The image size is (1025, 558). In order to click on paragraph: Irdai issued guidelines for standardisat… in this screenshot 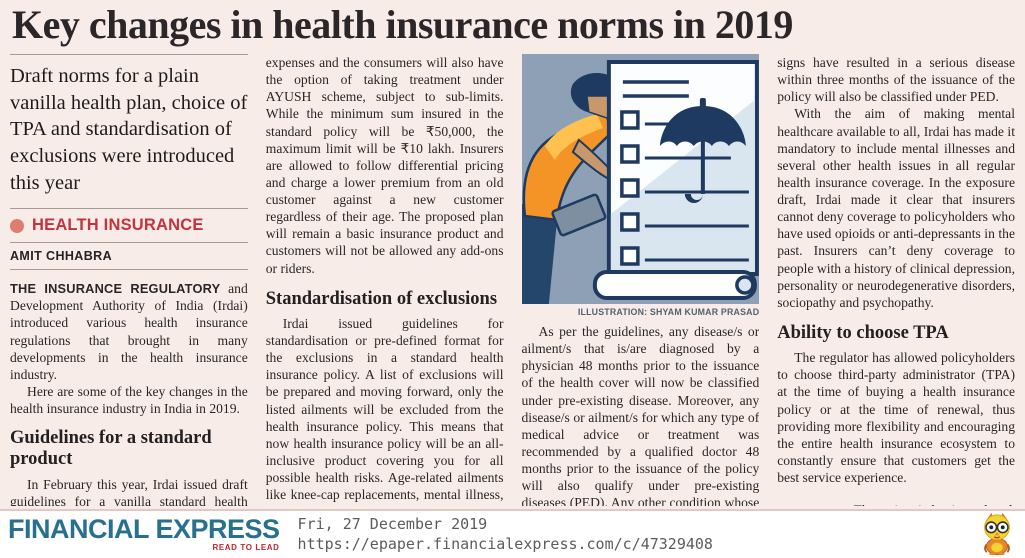, I will do `click(384, 410)`.